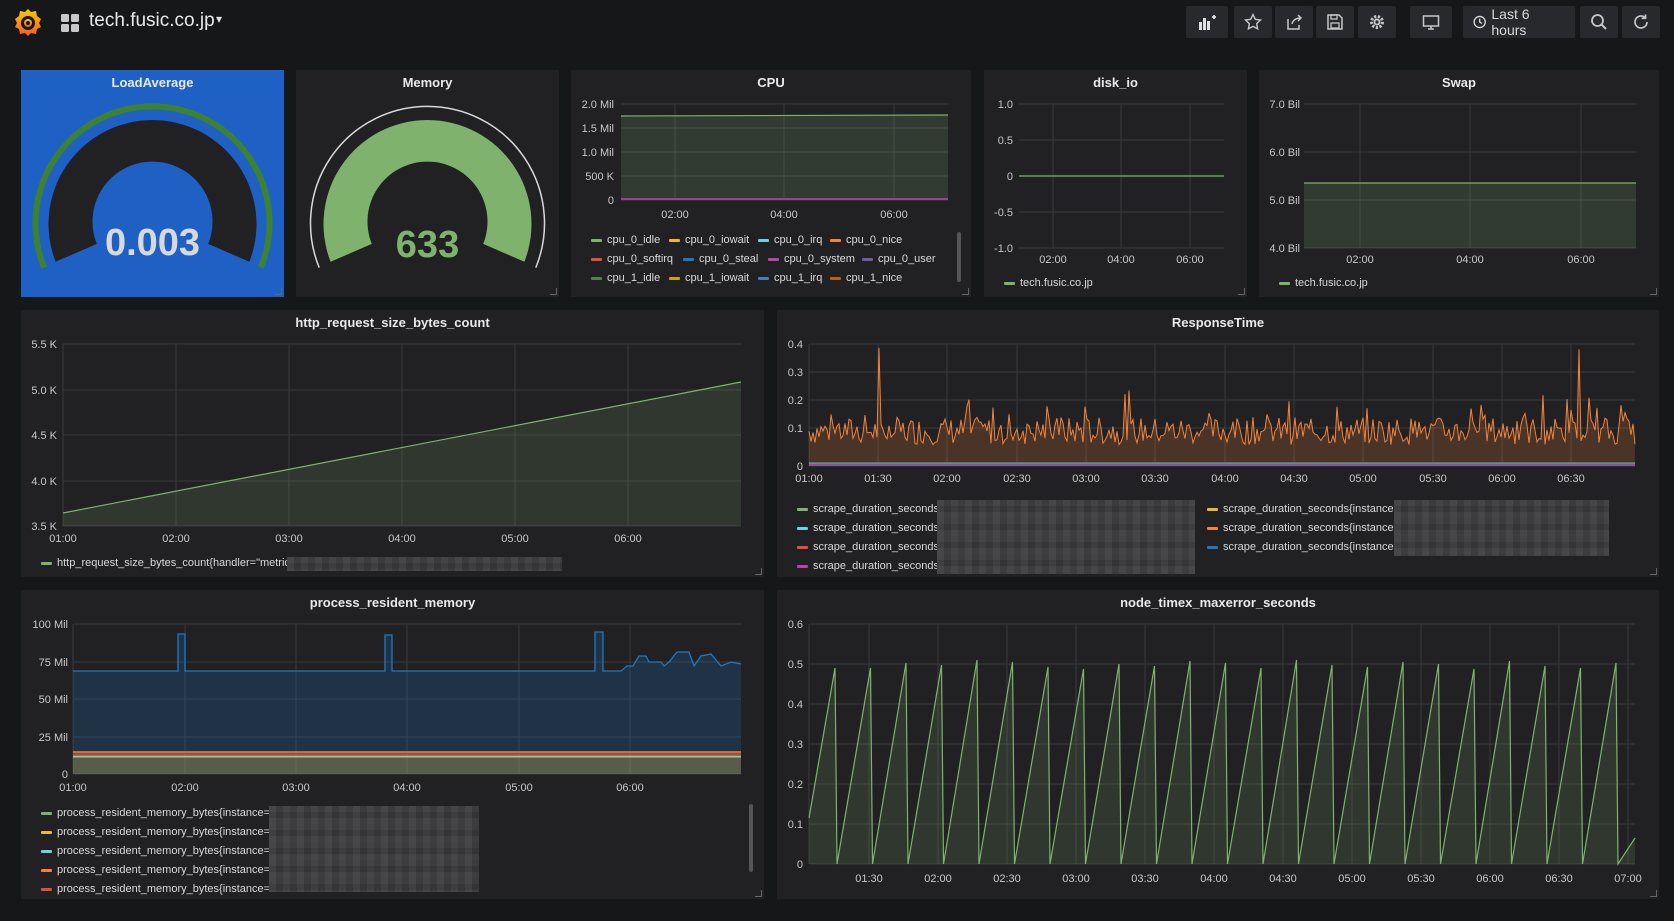 The width and height of the screenshot is (1674, 921). What do you see at coordinates (1222, 396) in the screenshot?
I see `response-orange-line` at bounding box center [1222, 396].